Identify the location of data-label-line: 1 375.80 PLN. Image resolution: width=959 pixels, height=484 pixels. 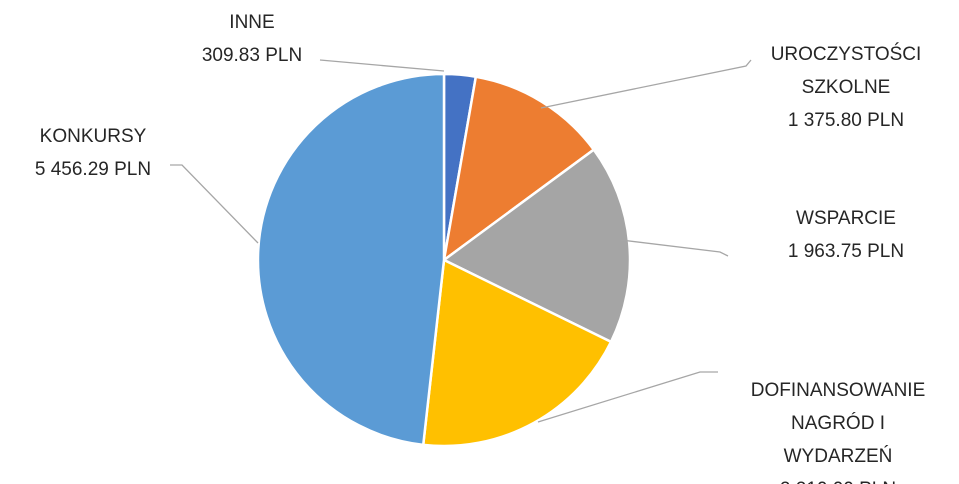
(846, 120).